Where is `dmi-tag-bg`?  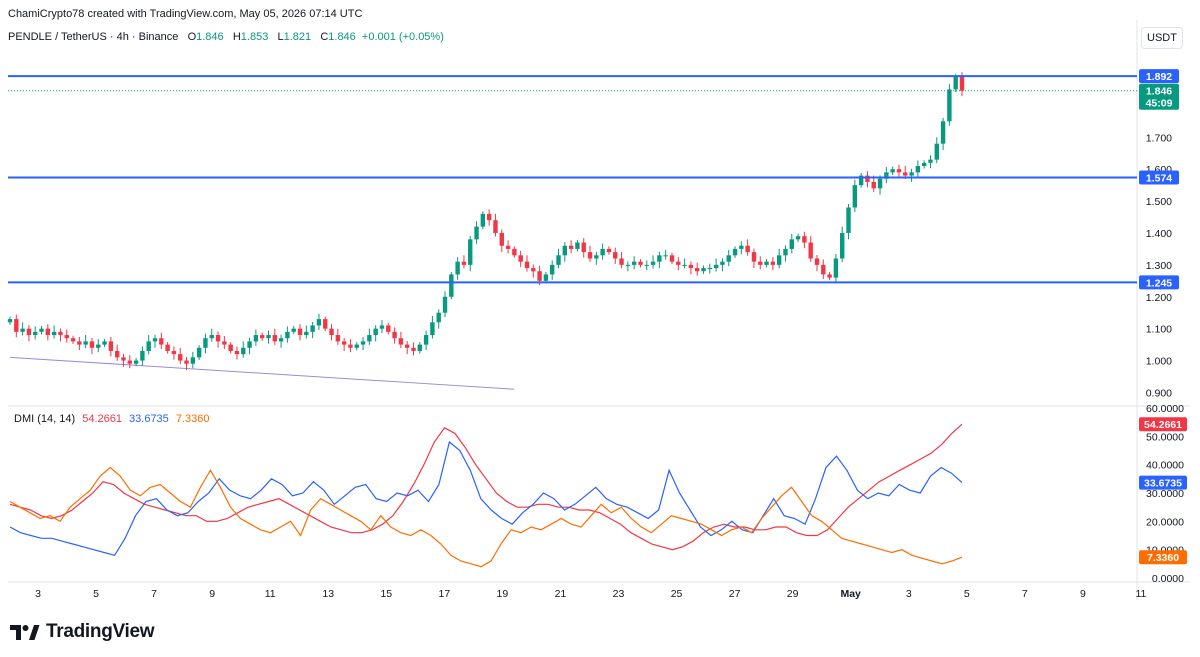
dmi-tag-bg is located at coordinates (1163, 424).